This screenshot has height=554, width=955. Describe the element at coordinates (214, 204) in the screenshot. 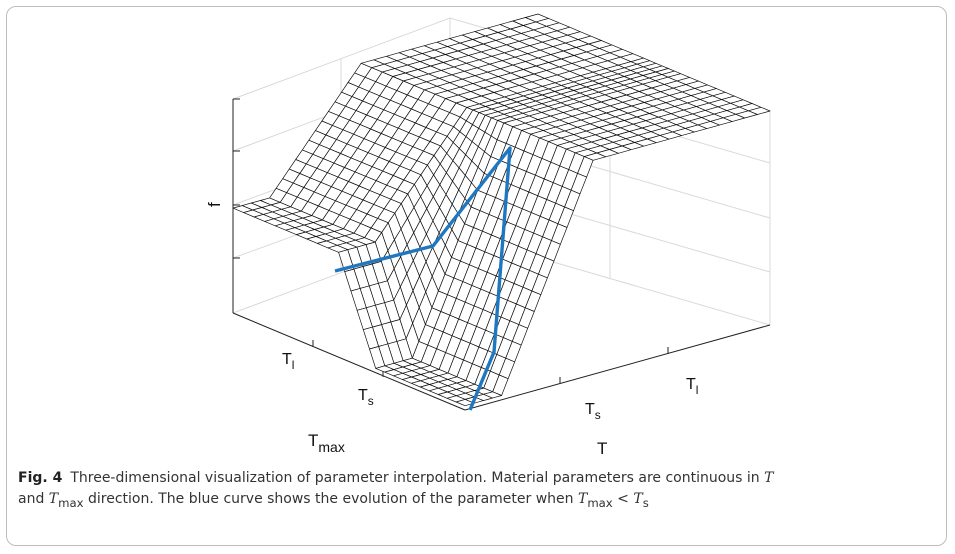

I see `z-axis-label: f` at that location.